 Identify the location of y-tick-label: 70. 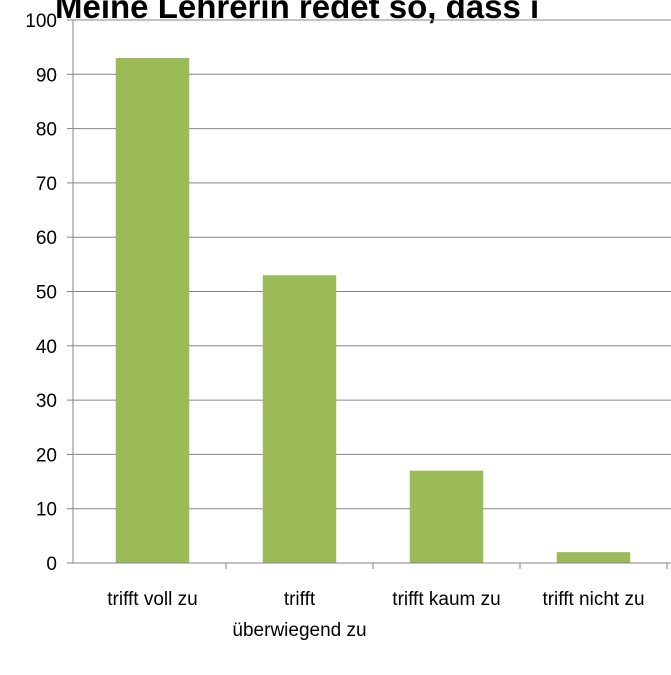
(46, 184).